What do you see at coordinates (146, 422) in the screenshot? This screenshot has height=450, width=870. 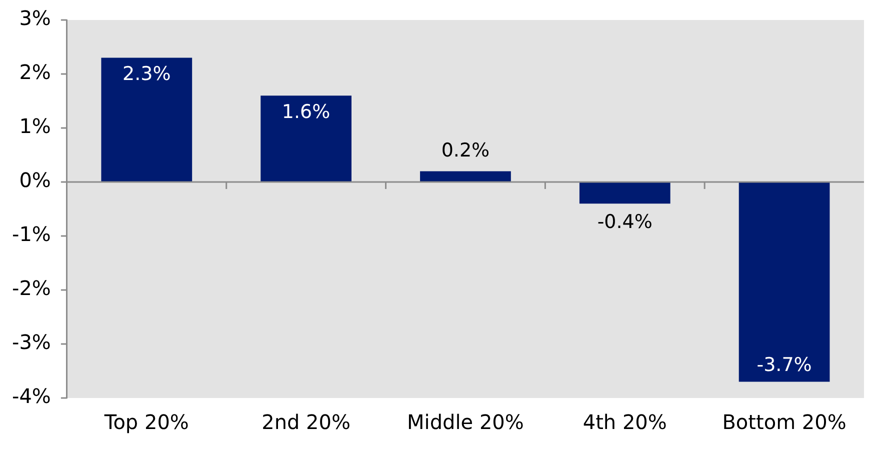 I see `x-tick-label: Top 20%` at bounding box center [146, 422].